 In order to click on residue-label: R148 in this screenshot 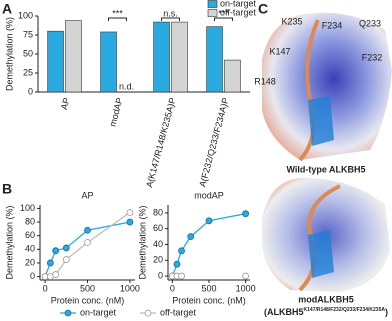, I will do `click(265, 81)`.